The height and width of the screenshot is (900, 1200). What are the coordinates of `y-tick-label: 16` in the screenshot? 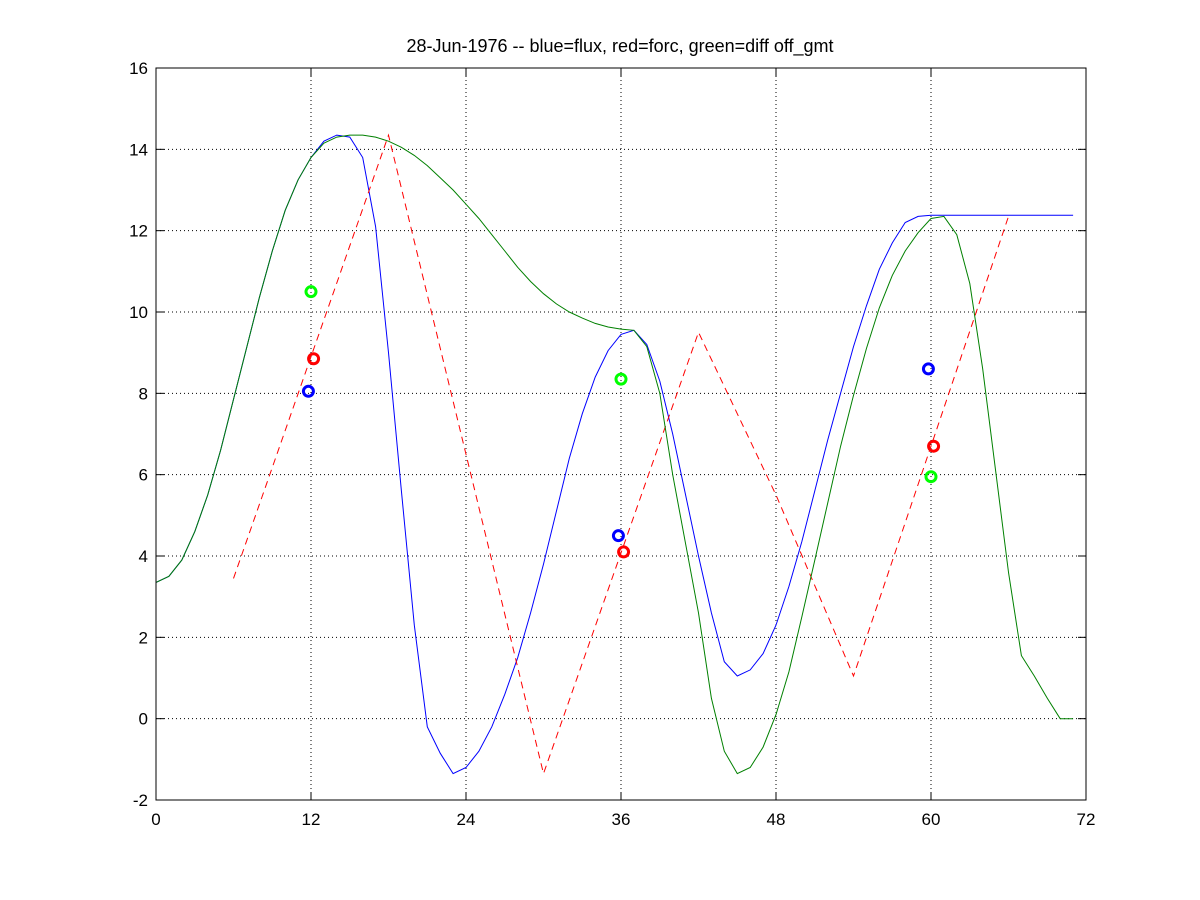 It's located at (138, 68).